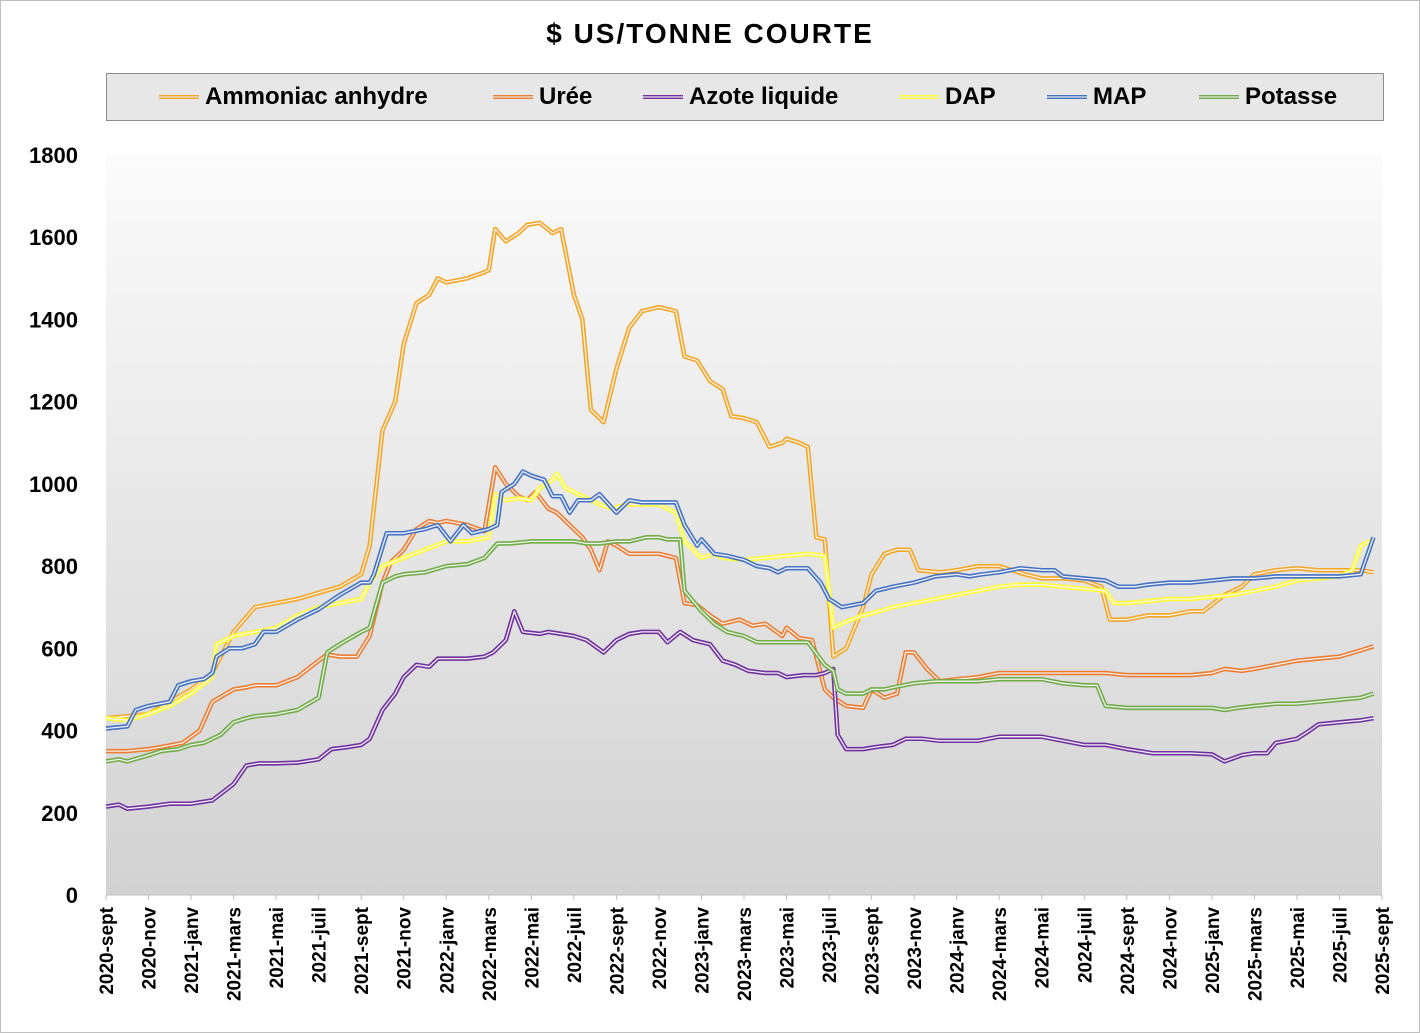 The height and width of the screenshot is (1033, 1420). Describe the element at coordinates (53, 319) in the screenshot. I see `y-tick-label: 1400` at that location.